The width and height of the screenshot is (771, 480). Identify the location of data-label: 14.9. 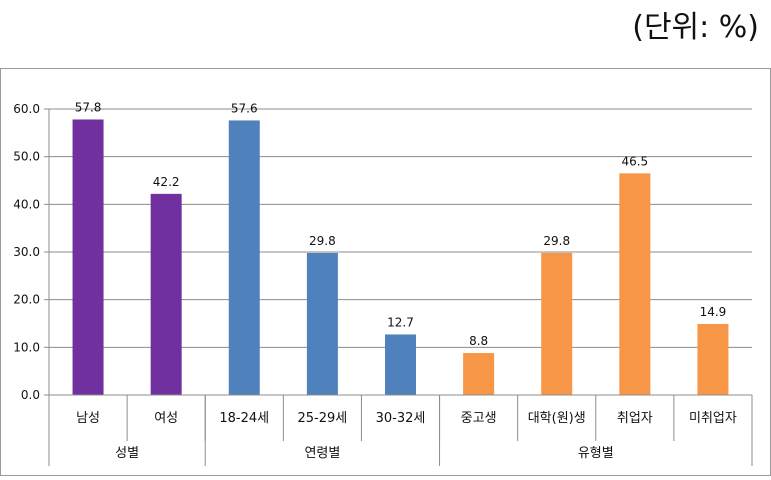
(713, 312).